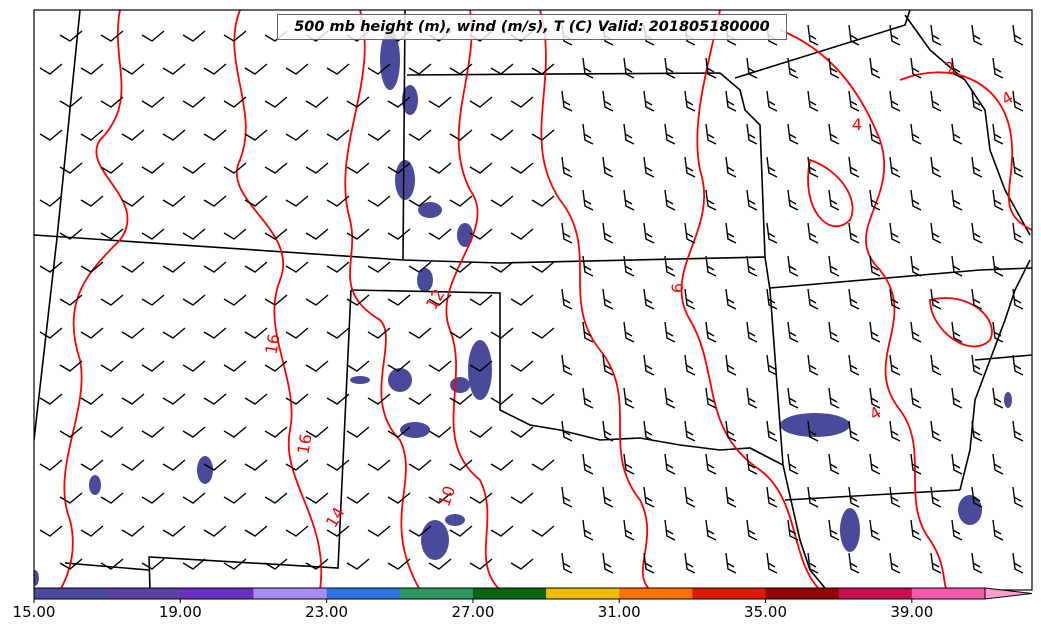 This screenshot has width=1041, height=633. I want to click on contour-label: 16, so click(304, 443).